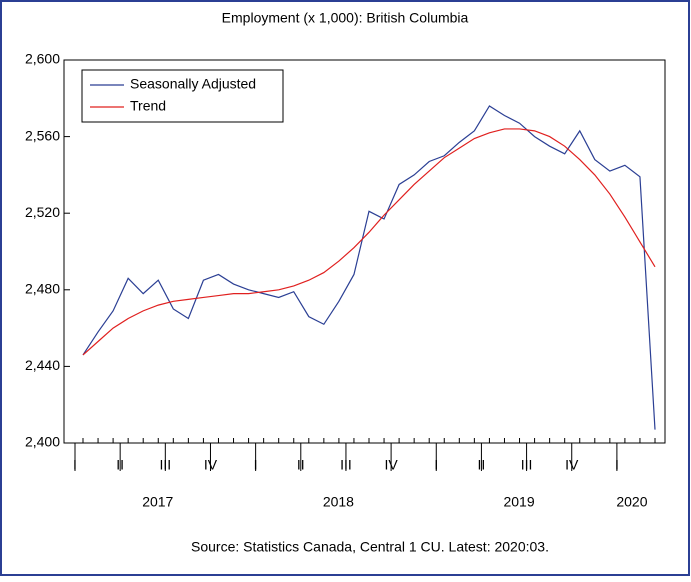  What do you see at coordinates (631, 502) in the screenshot?
I see `year-label: 2020` at bounding box center [631, 502].